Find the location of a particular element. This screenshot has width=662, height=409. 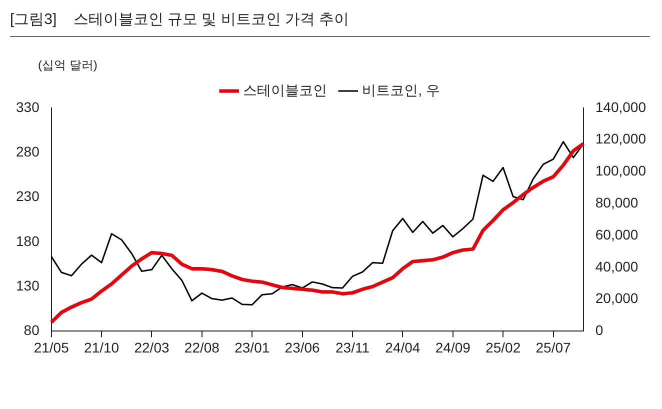

y-tick-label: 230 is located at coordinates (28, 196).